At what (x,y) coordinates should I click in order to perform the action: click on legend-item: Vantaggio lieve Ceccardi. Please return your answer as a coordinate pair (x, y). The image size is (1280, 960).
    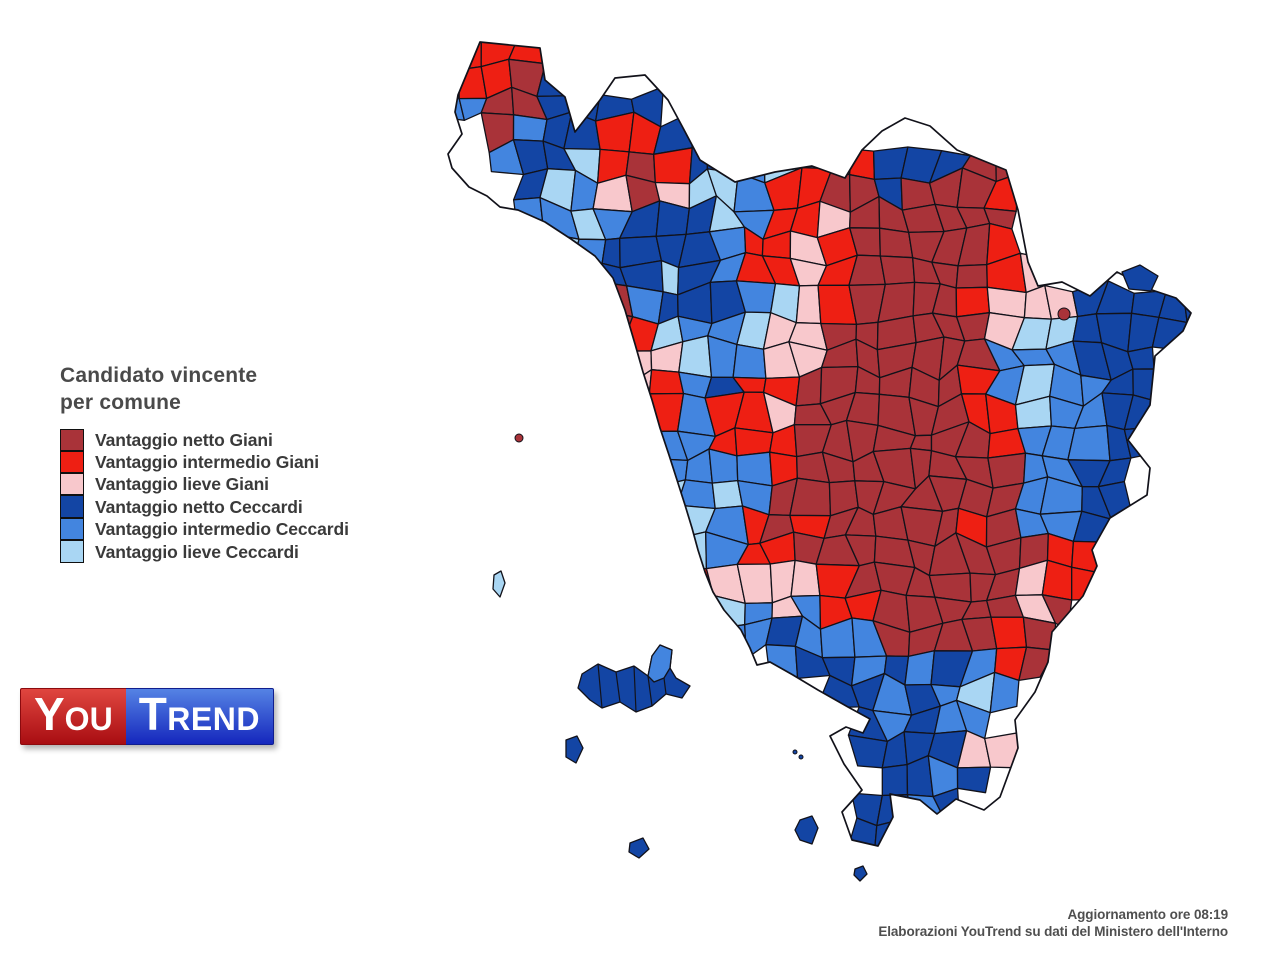
    Looking at the image, I should click on (204, 551).